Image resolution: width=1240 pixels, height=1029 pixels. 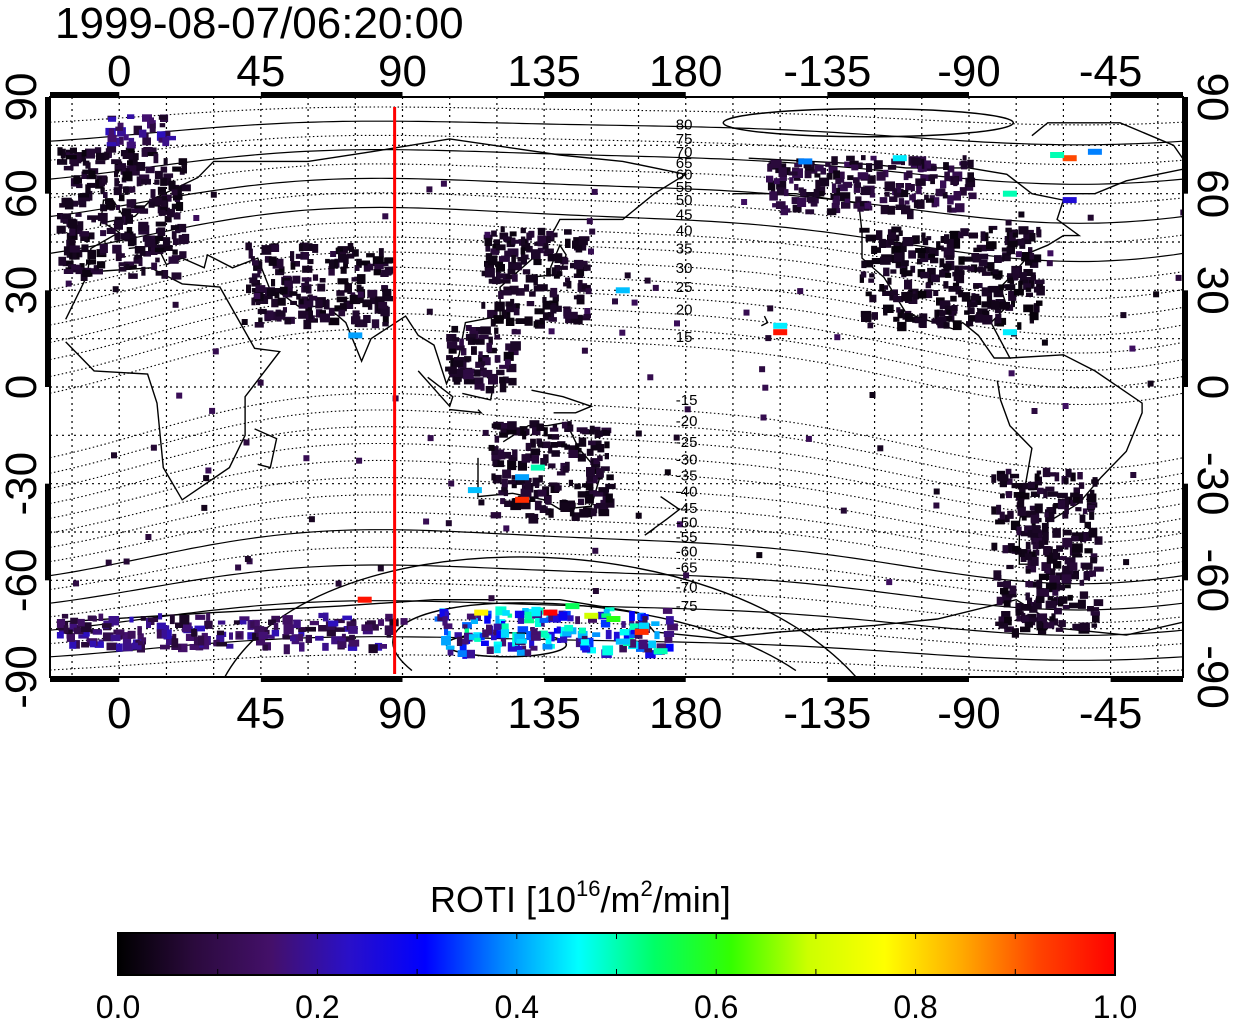 What do you see at coordinates (387, 262) in the screenshot?
I see `coastline-segment` at bounding box center [387, 262].